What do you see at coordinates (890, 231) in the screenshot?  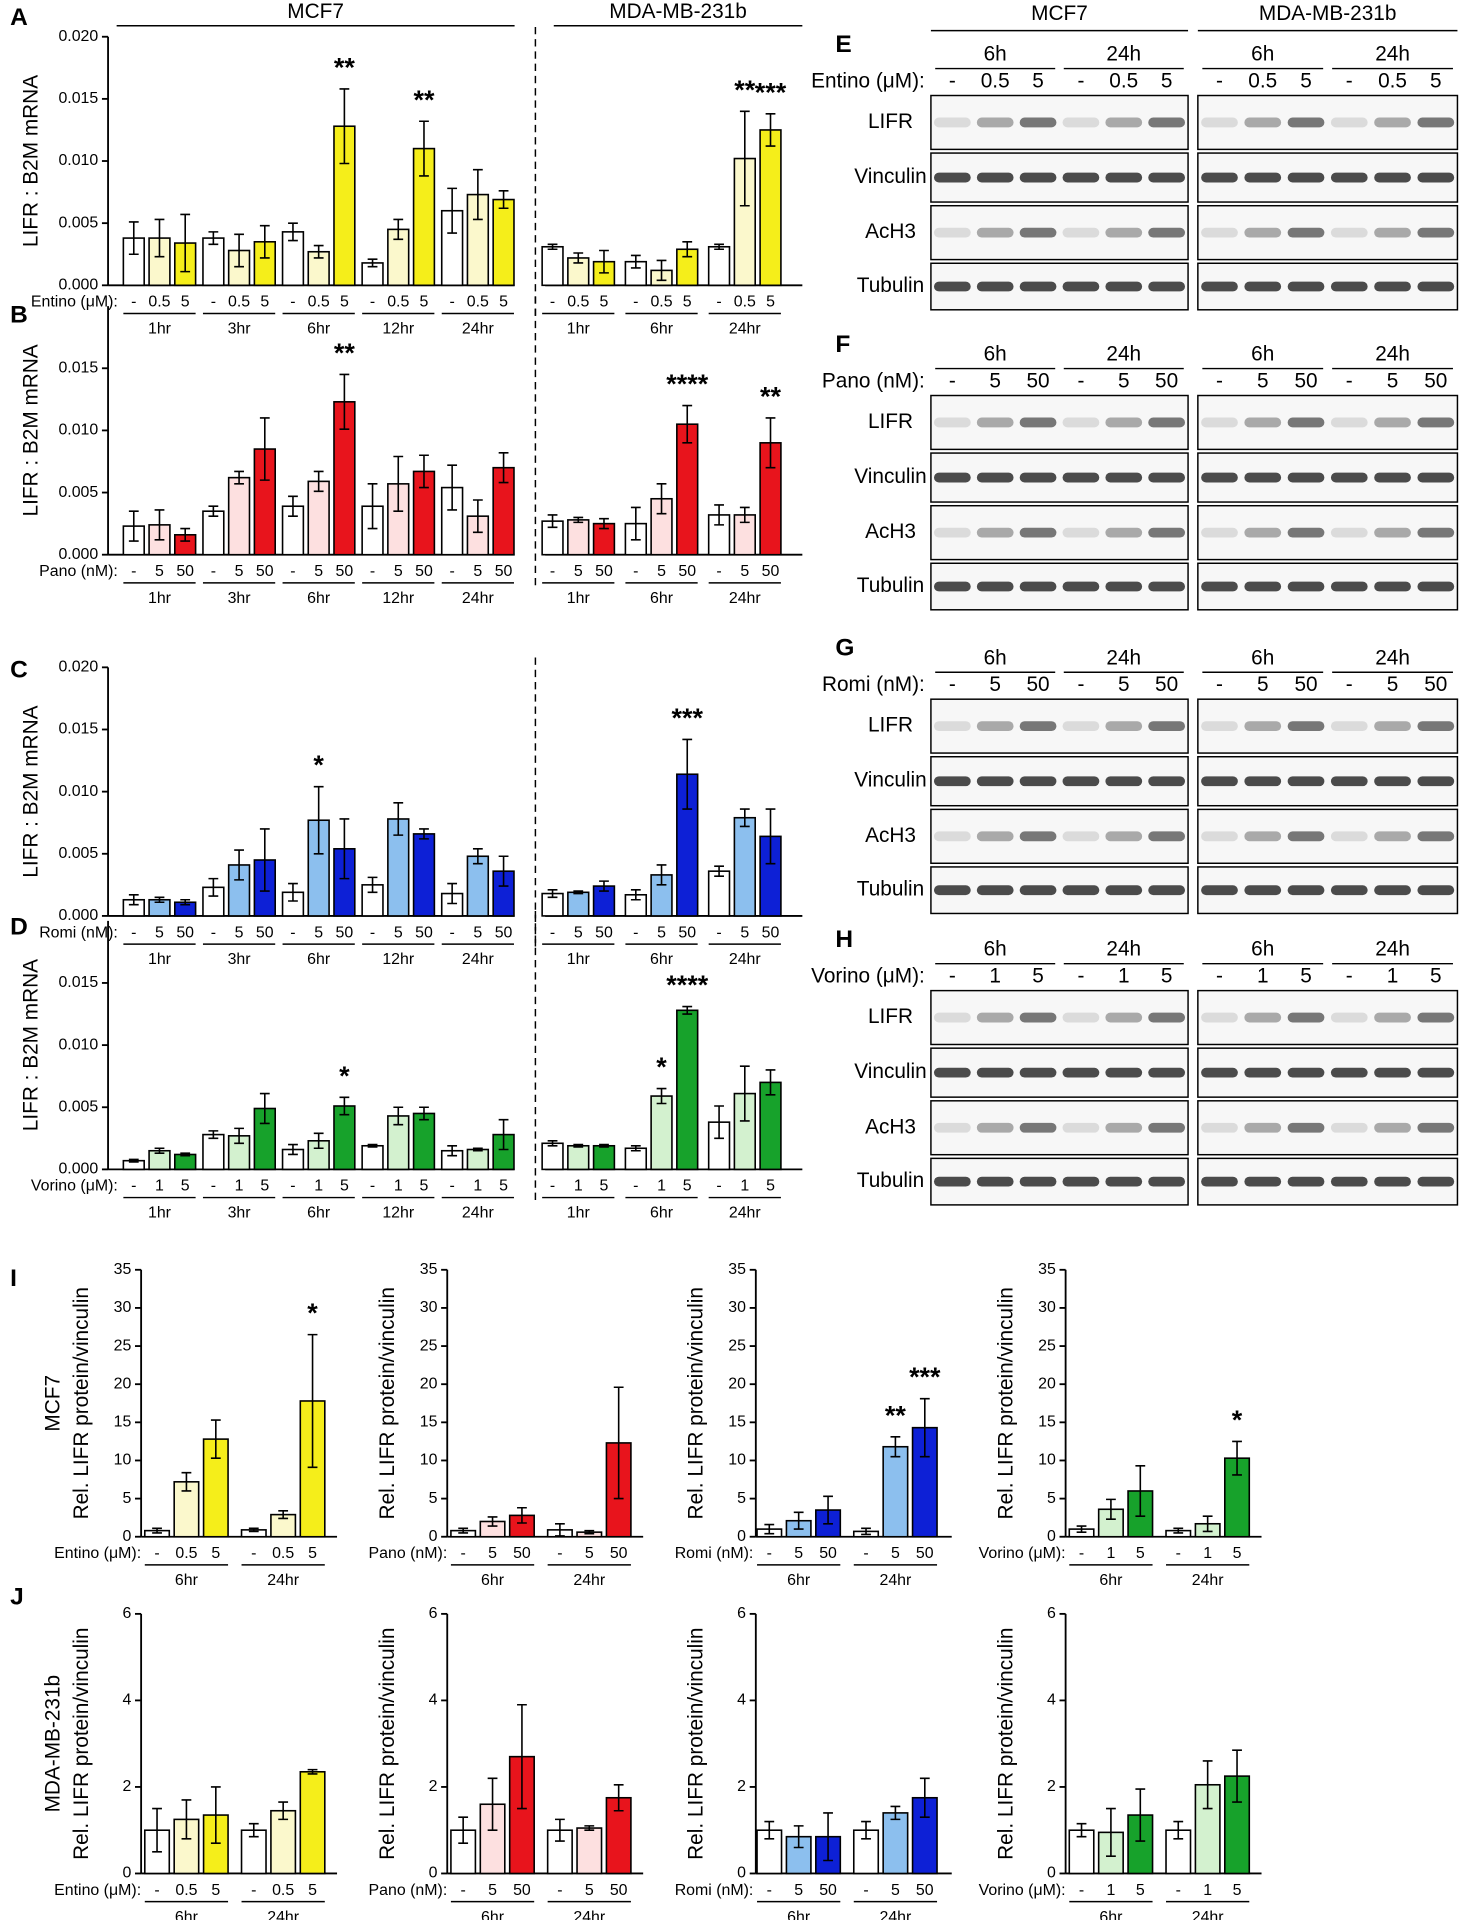 I see `row-label: AcH3` at bounding box center [890, 231].